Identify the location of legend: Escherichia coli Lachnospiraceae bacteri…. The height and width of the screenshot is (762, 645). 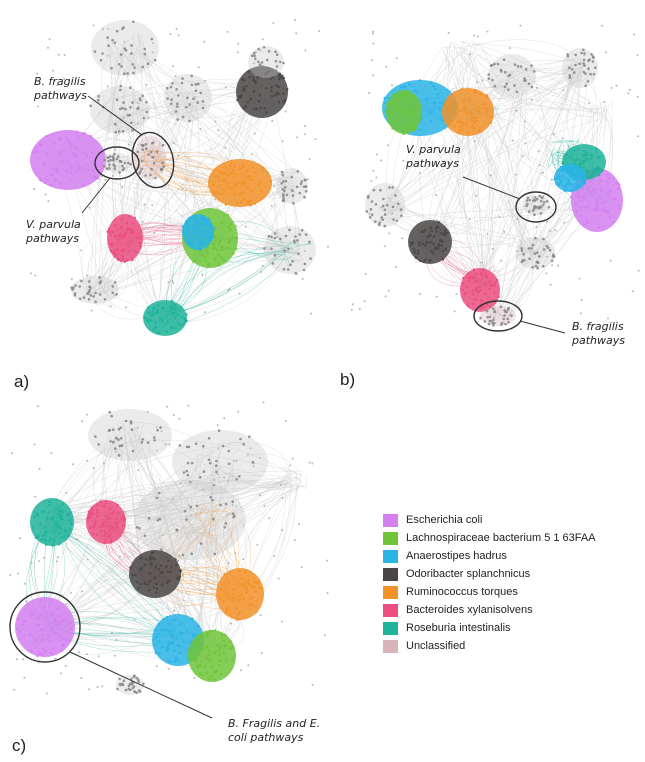
(489, 583).